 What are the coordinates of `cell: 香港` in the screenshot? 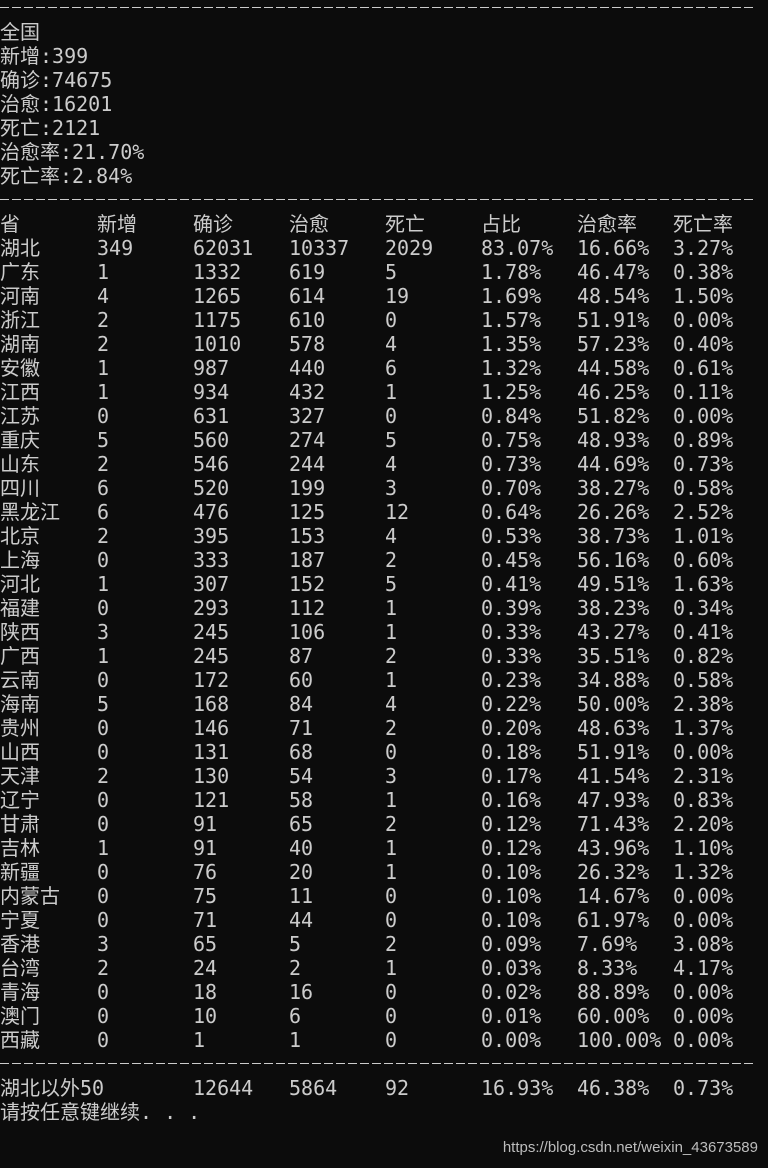 It's located at (20, 944).